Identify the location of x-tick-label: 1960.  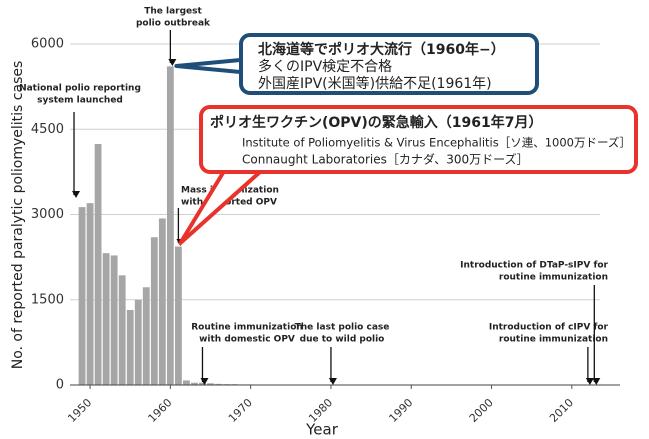
(160, 410).